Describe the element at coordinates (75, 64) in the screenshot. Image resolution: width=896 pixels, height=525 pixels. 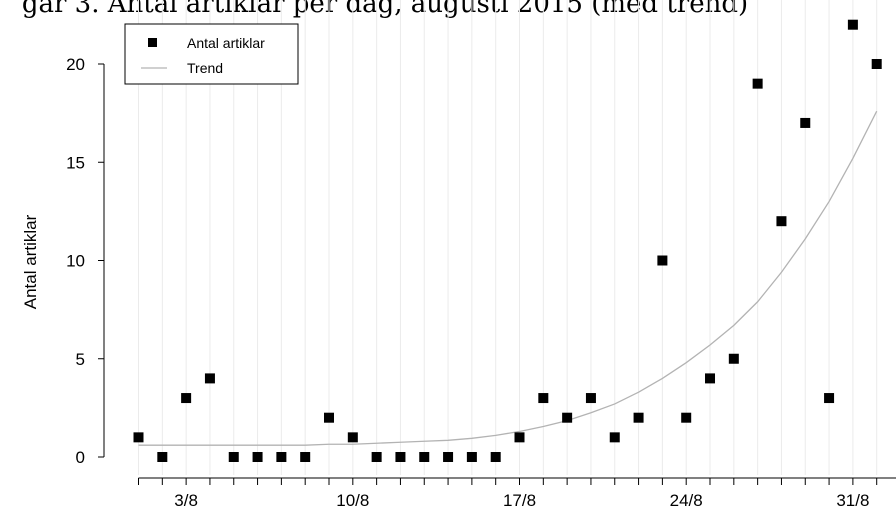
I see `y-tick-label: 20` at that location.